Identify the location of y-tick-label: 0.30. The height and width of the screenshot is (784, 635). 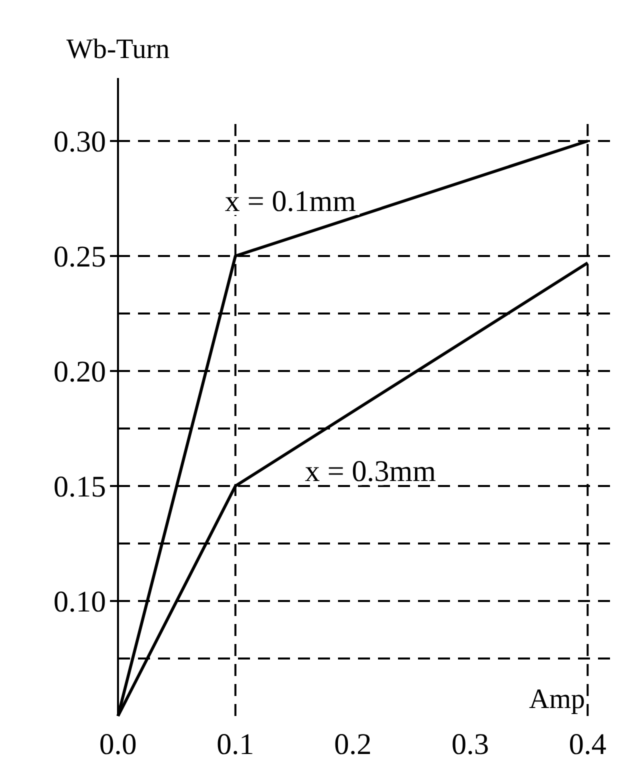
(80, 142).